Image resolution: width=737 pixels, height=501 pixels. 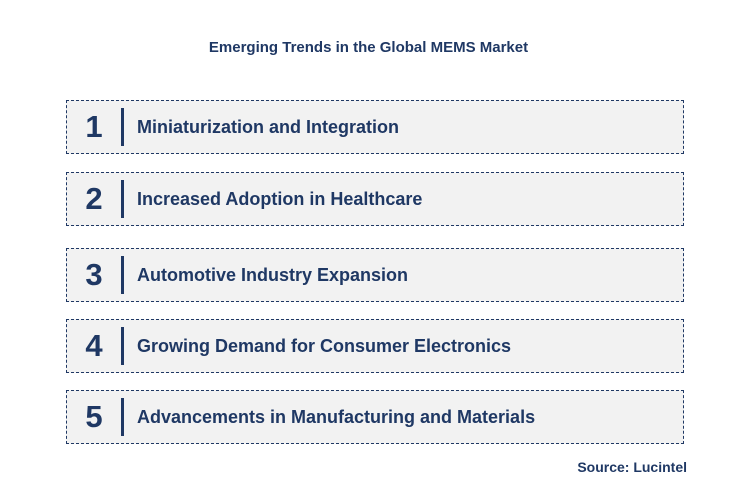 I want to click on trend-number: 3, so click(x=94, y=274).